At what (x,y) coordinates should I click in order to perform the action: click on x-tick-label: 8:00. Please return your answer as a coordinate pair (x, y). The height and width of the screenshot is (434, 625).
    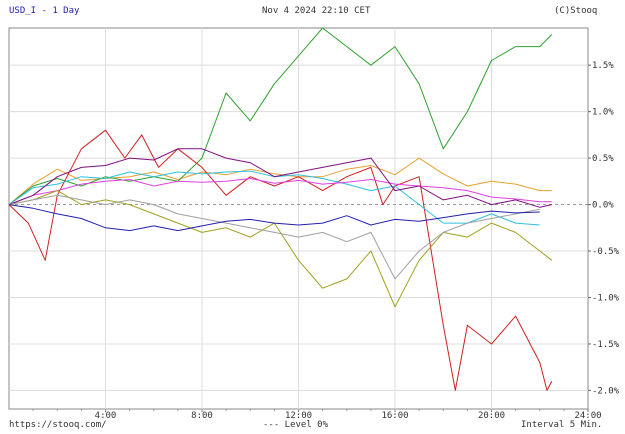
    Looking at the image, I should click on (202, 416).